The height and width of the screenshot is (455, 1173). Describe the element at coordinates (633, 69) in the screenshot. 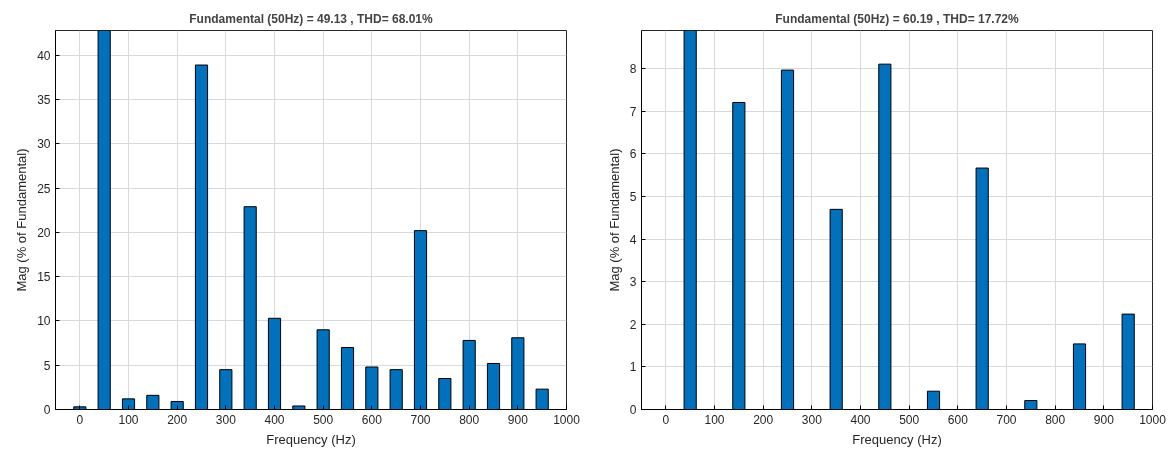

I see `y-tick-label: 8` at that location.